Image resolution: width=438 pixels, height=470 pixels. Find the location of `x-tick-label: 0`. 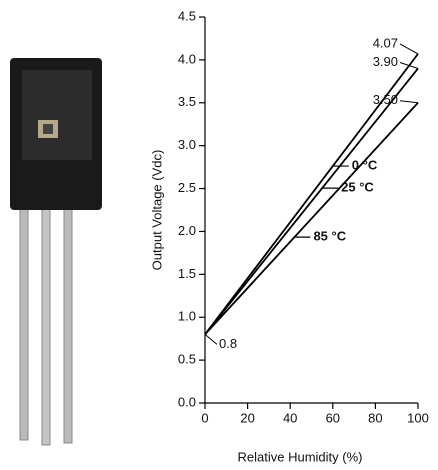

x-tick-label: 0 is located at coordinates (204, 417).